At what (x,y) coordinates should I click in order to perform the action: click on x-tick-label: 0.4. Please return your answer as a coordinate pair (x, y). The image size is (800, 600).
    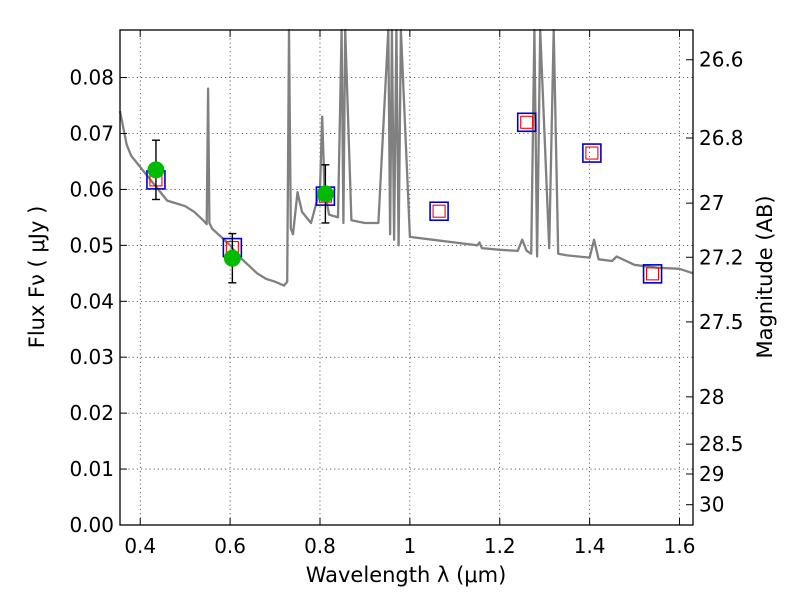
    Looking at the image, I should click on (140, 546).